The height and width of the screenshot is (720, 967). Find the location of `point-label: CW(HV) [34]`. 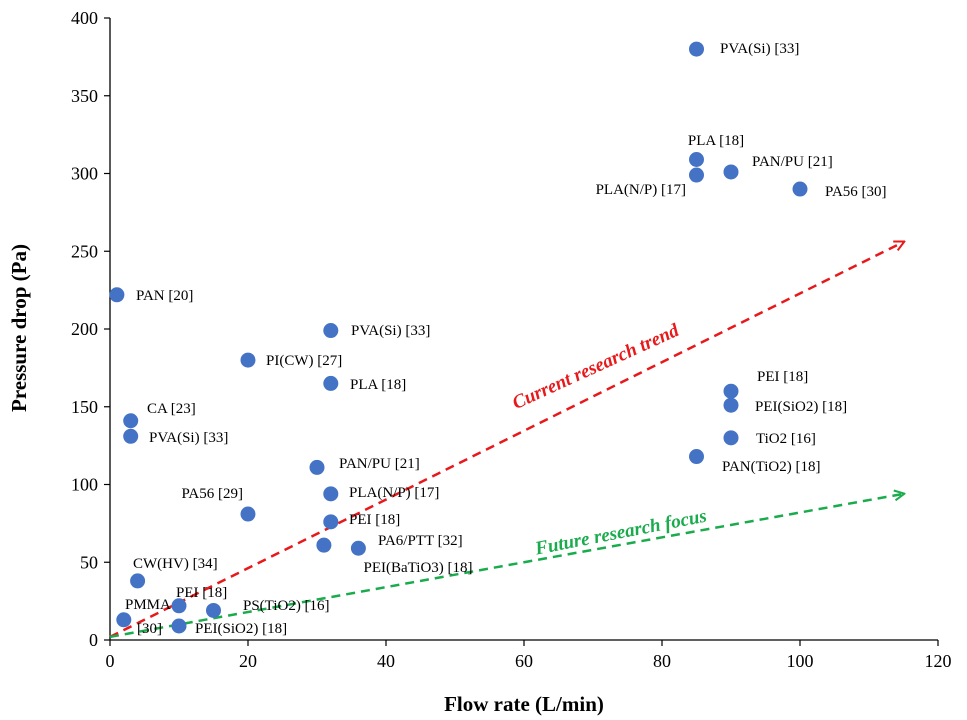

point-label: CW(HV) [34] is located at coordinates (175, 564).